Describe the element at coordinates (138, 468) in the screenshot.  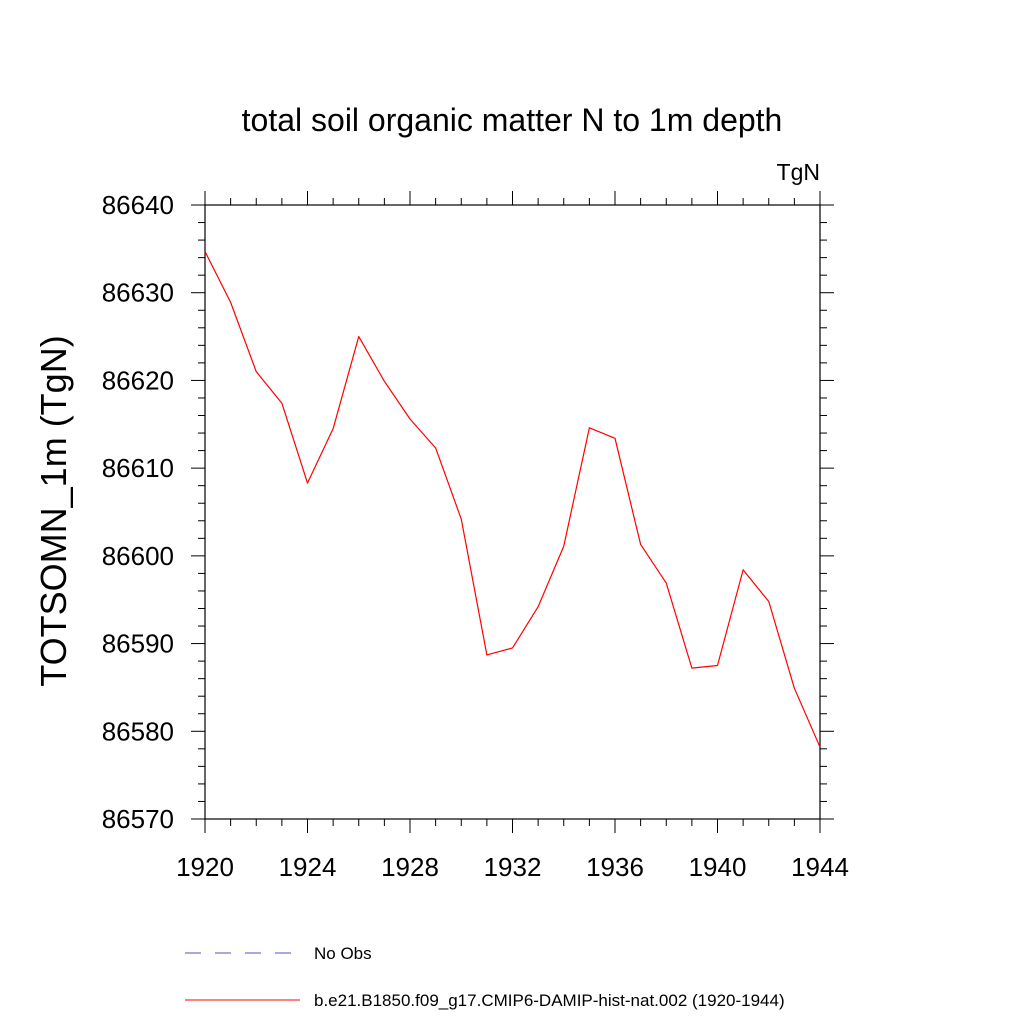
I see `y-tick-label: 86610` at that location.